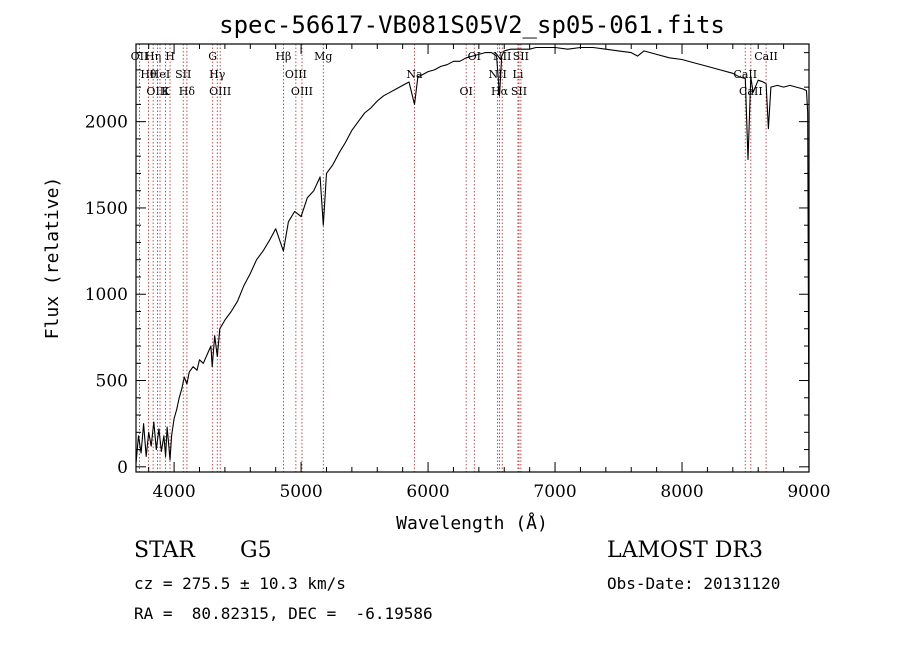  Describe the element at coordinates (140, 56) in the screenshot. I see `reference-line-label: OII` at that location.